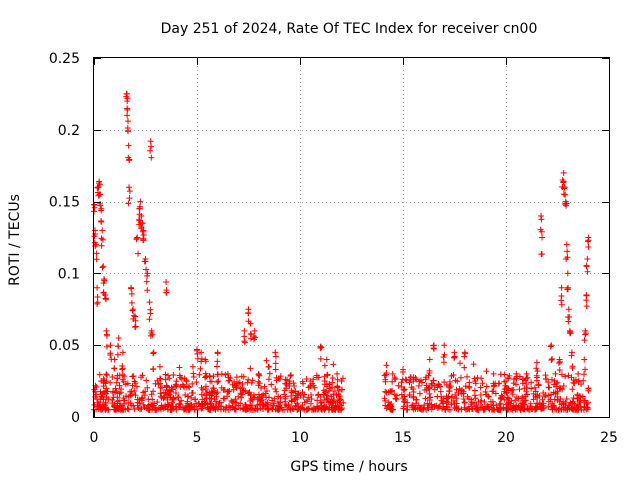  I want to click on x-tick-label: 0, so click(94, 438).